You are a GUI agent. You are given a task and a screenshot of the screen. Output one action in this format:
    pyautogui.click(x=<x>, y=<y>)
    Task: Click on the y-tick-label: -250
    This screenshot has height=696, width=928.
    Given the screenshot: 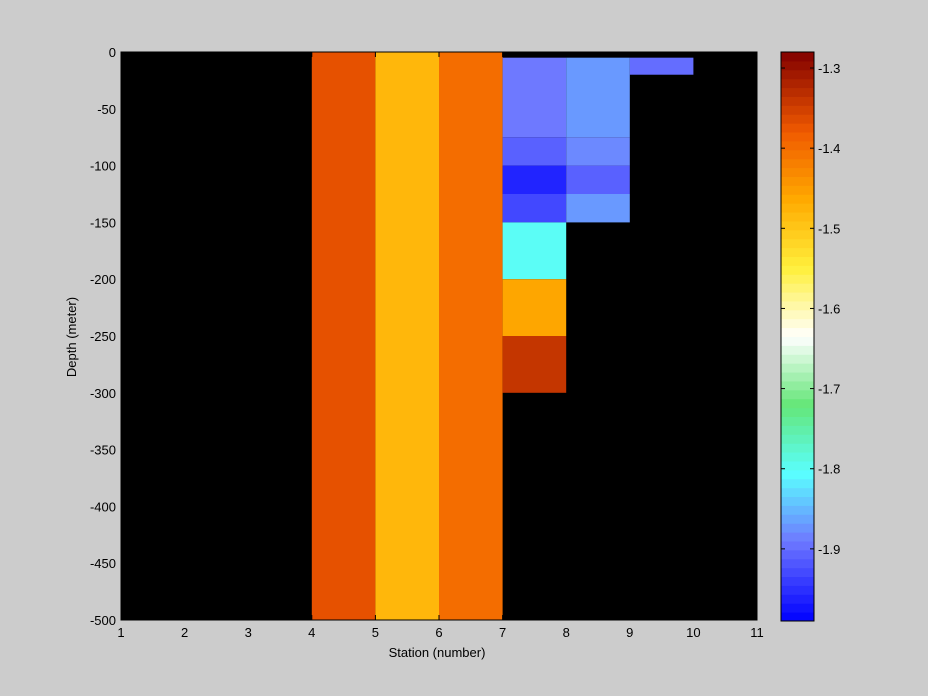 What is the action you would take?
    pyautogui.click(x=103, y=336)
    